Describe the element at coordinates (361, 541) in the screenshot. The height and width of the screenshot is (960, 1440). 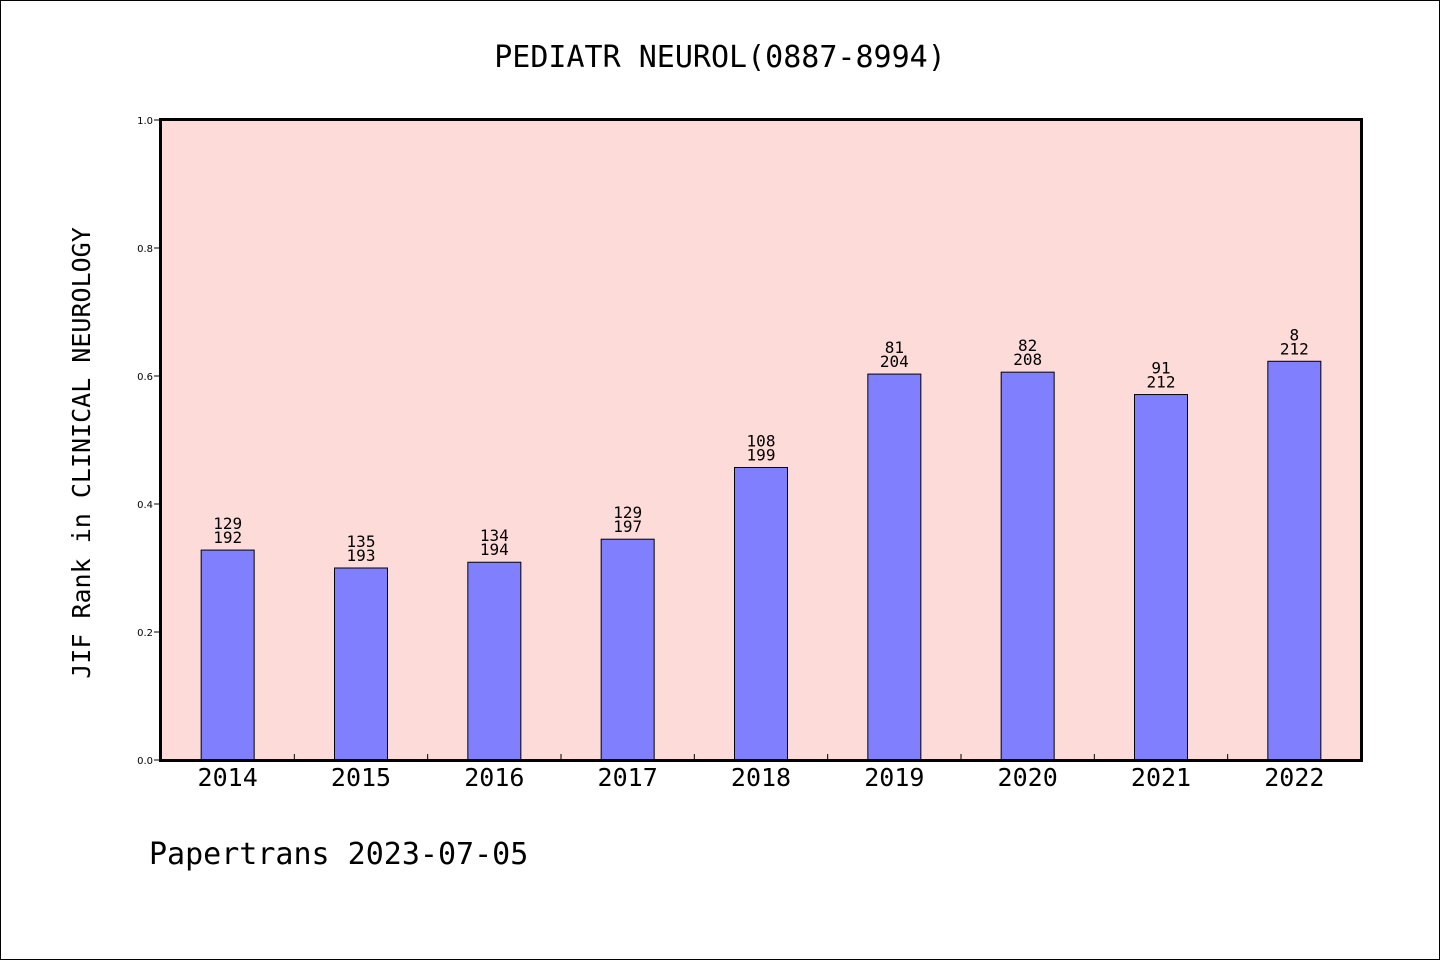
I see `bar-rank-label: 135` at that location.